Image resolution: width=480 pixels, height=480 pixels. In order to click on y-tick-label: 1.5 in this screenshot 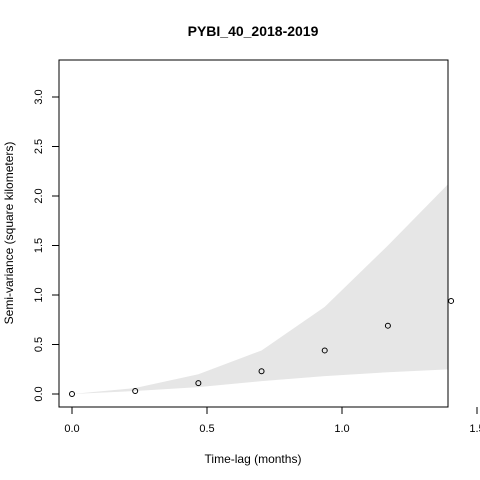, I will do `click(39, 245)`.